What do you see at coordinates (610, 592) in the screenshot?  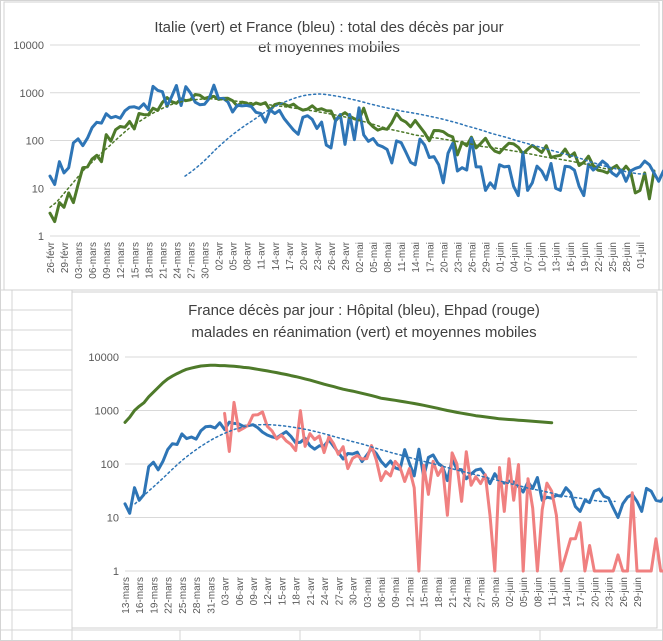 I see `x-tick-label: 23-juin` at bounding box center [610, 592].